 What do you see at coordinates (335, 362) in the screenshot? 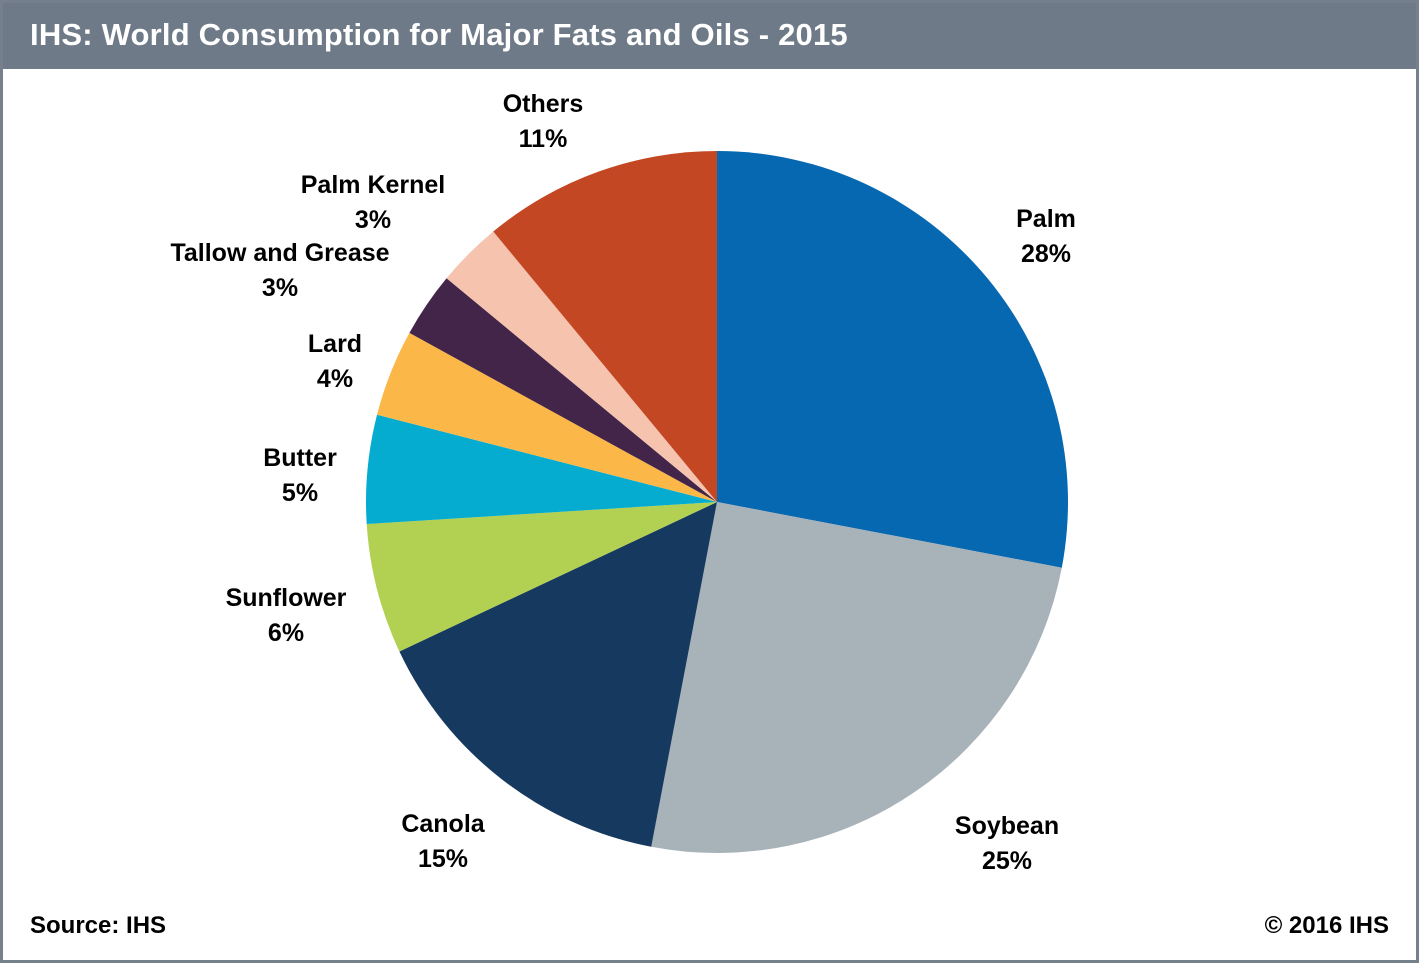
I see `slice-label-lard: Lard 4%` at bounding box center [335, 362].